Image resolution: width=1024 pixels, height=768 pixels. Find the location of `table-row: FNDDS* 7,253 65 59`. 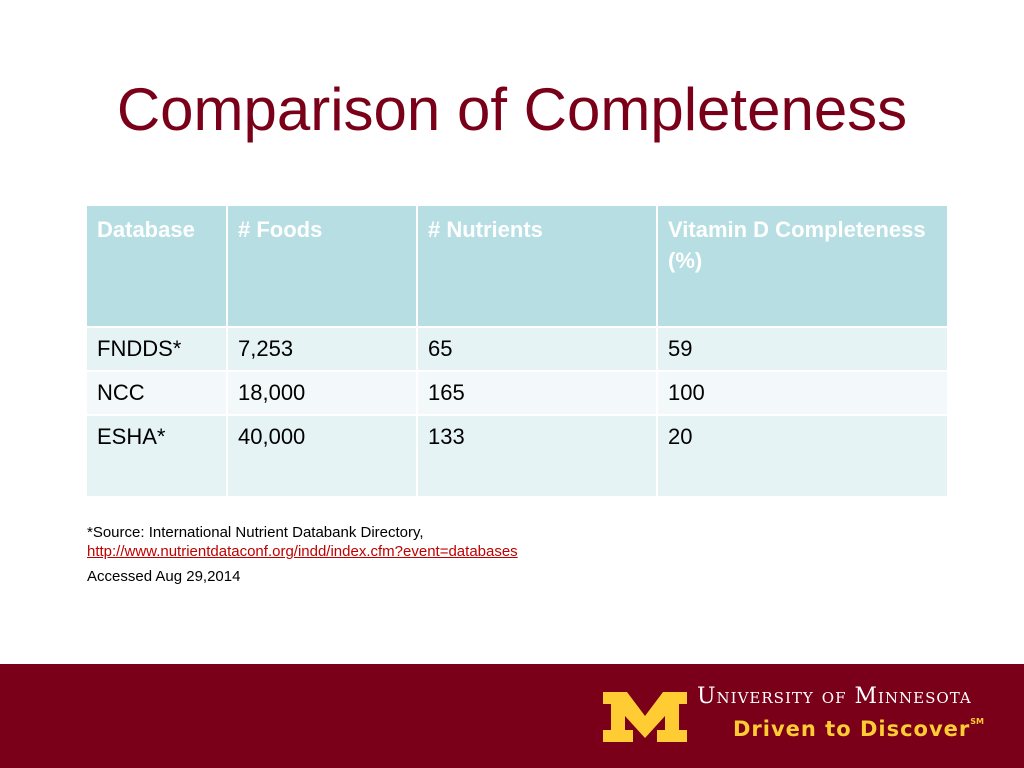

table-row: FNDDS* 7,253 65 59 is located at coordinates (517, 349).